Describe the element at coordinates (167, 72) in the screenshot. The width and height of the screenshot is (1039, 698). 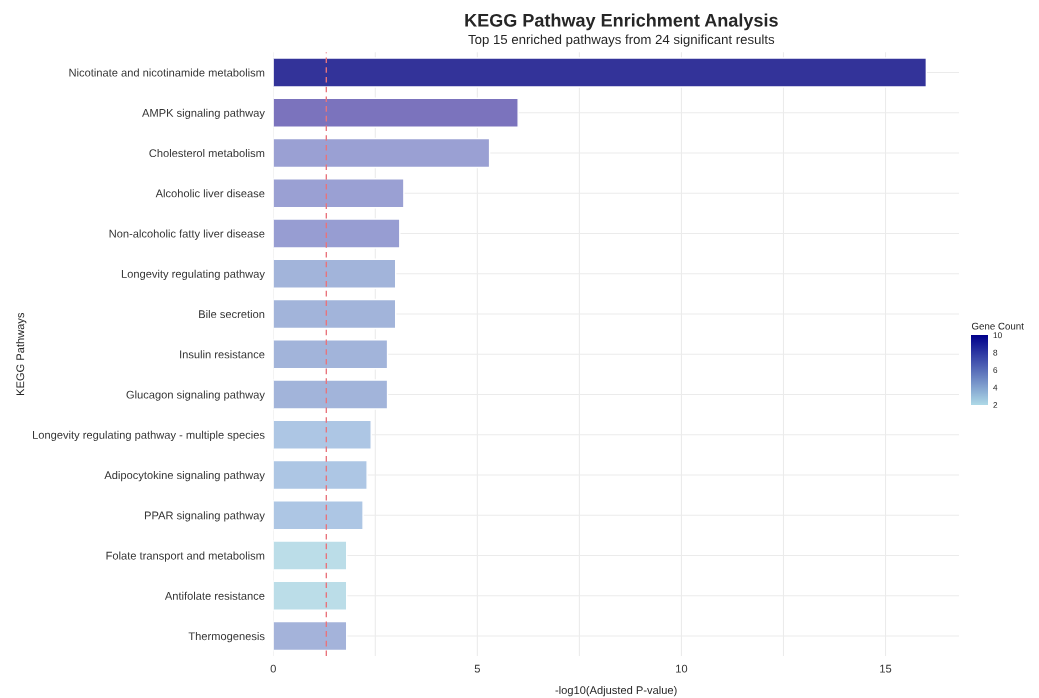
I see `y-tick-label: Nicotinate and nicotinamide metabolism` at that location.